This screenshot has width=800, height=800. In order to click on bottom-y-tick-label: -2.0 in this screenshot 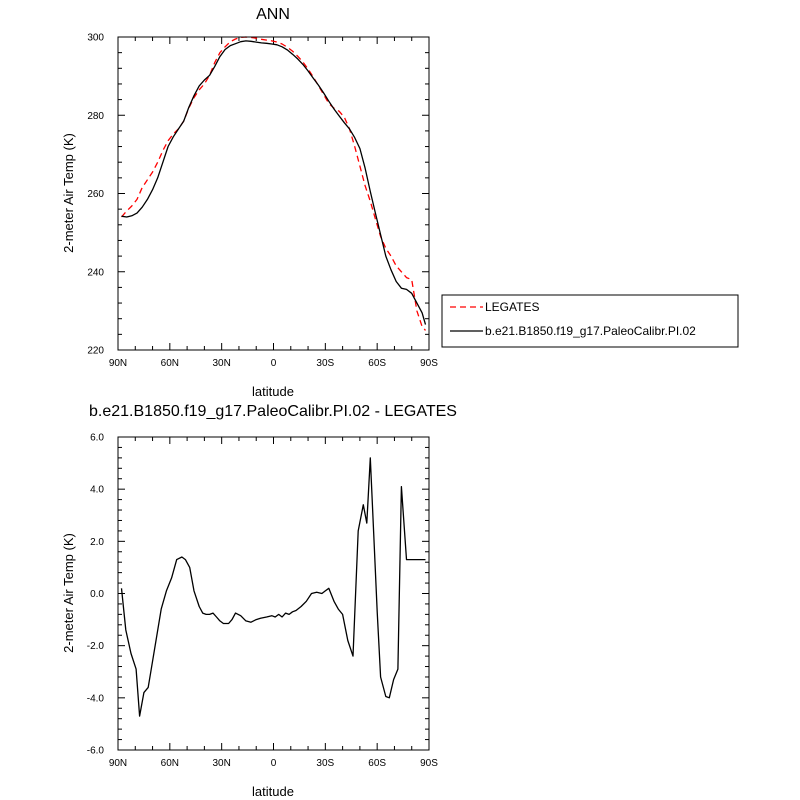, I will do `click(96, 646)`.